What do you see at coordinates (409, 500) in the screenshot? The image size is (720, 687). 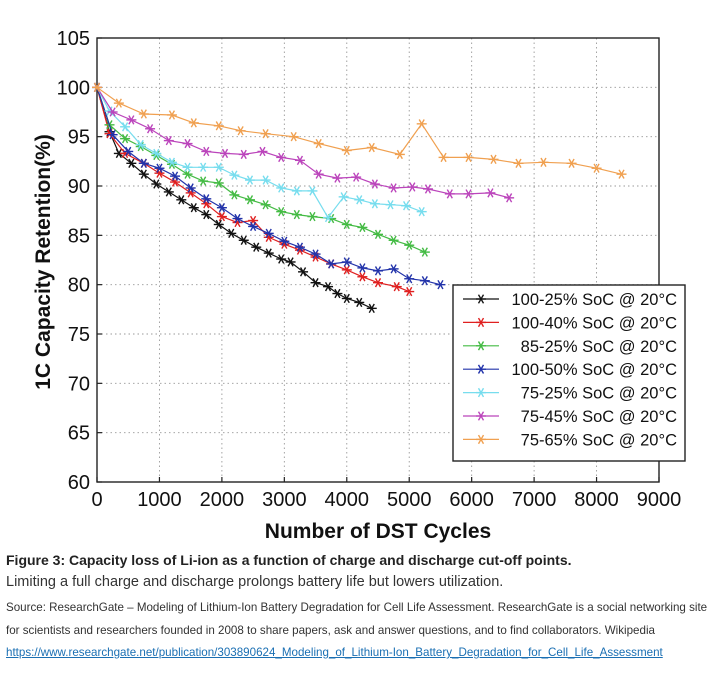 I see `x-tick-label: 5000` at bounding box center [409, 500].